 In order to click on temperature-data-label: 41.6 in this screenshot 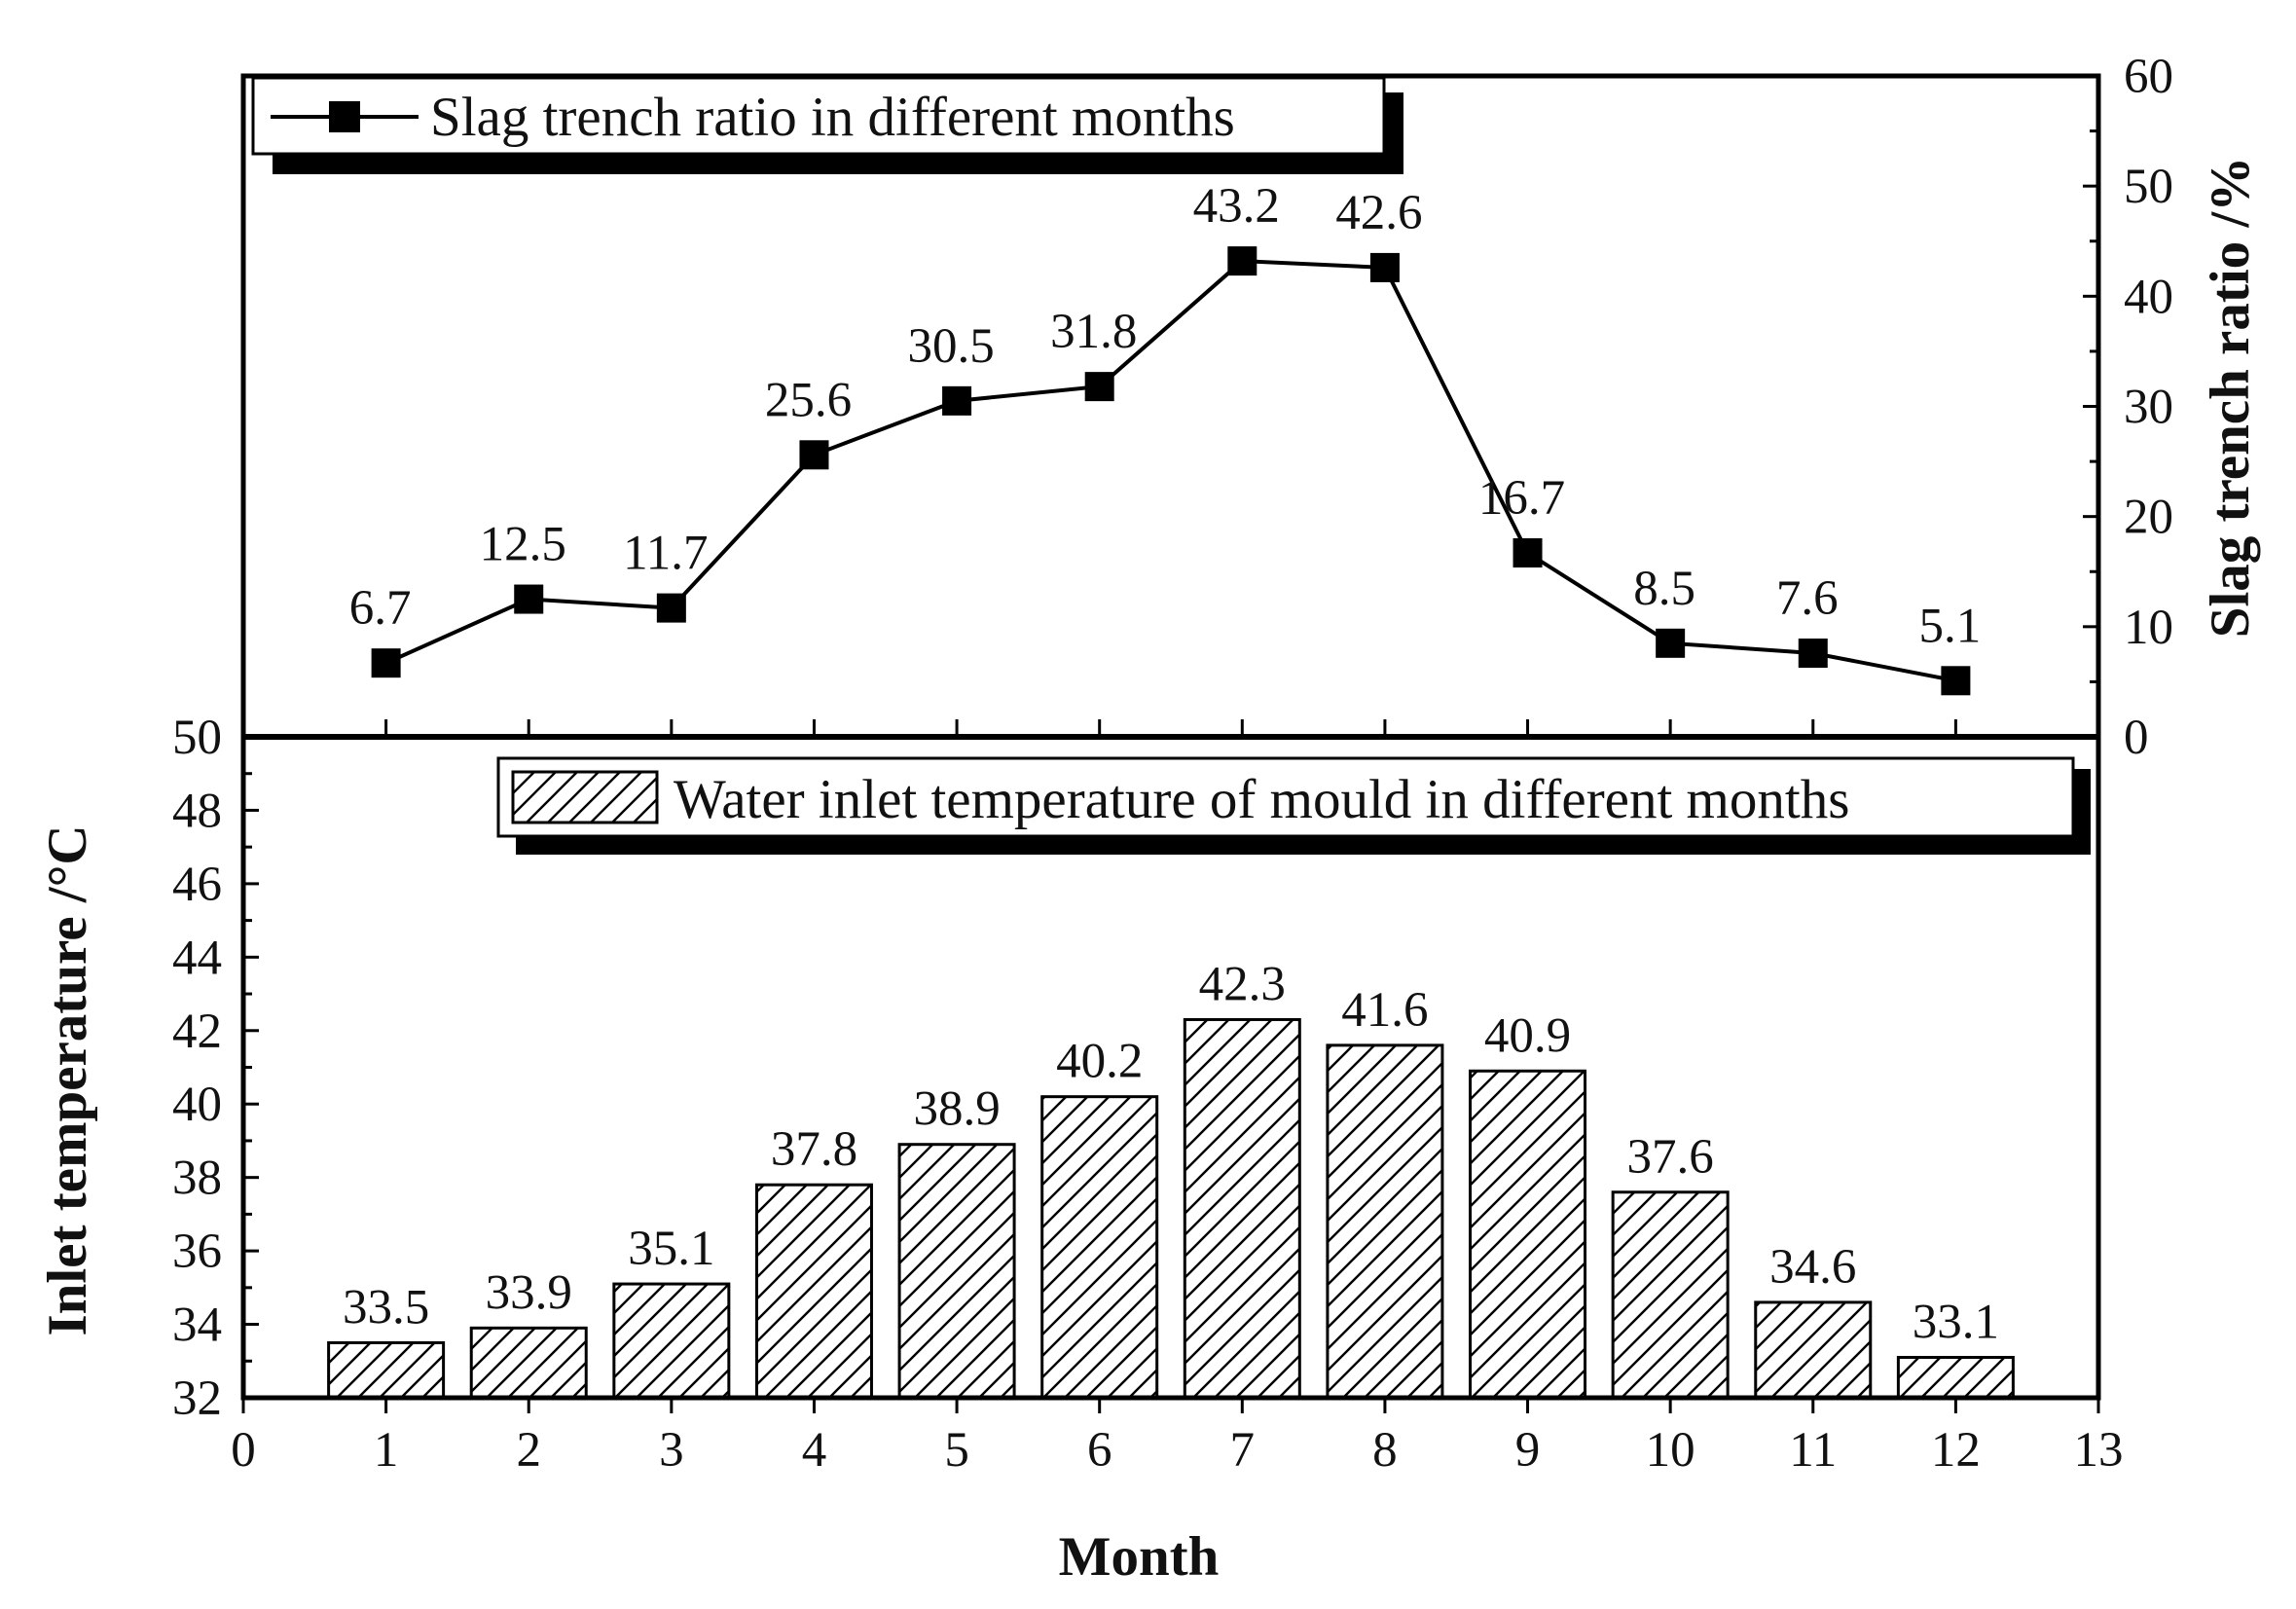, I will do `click(1384, 1011)`.